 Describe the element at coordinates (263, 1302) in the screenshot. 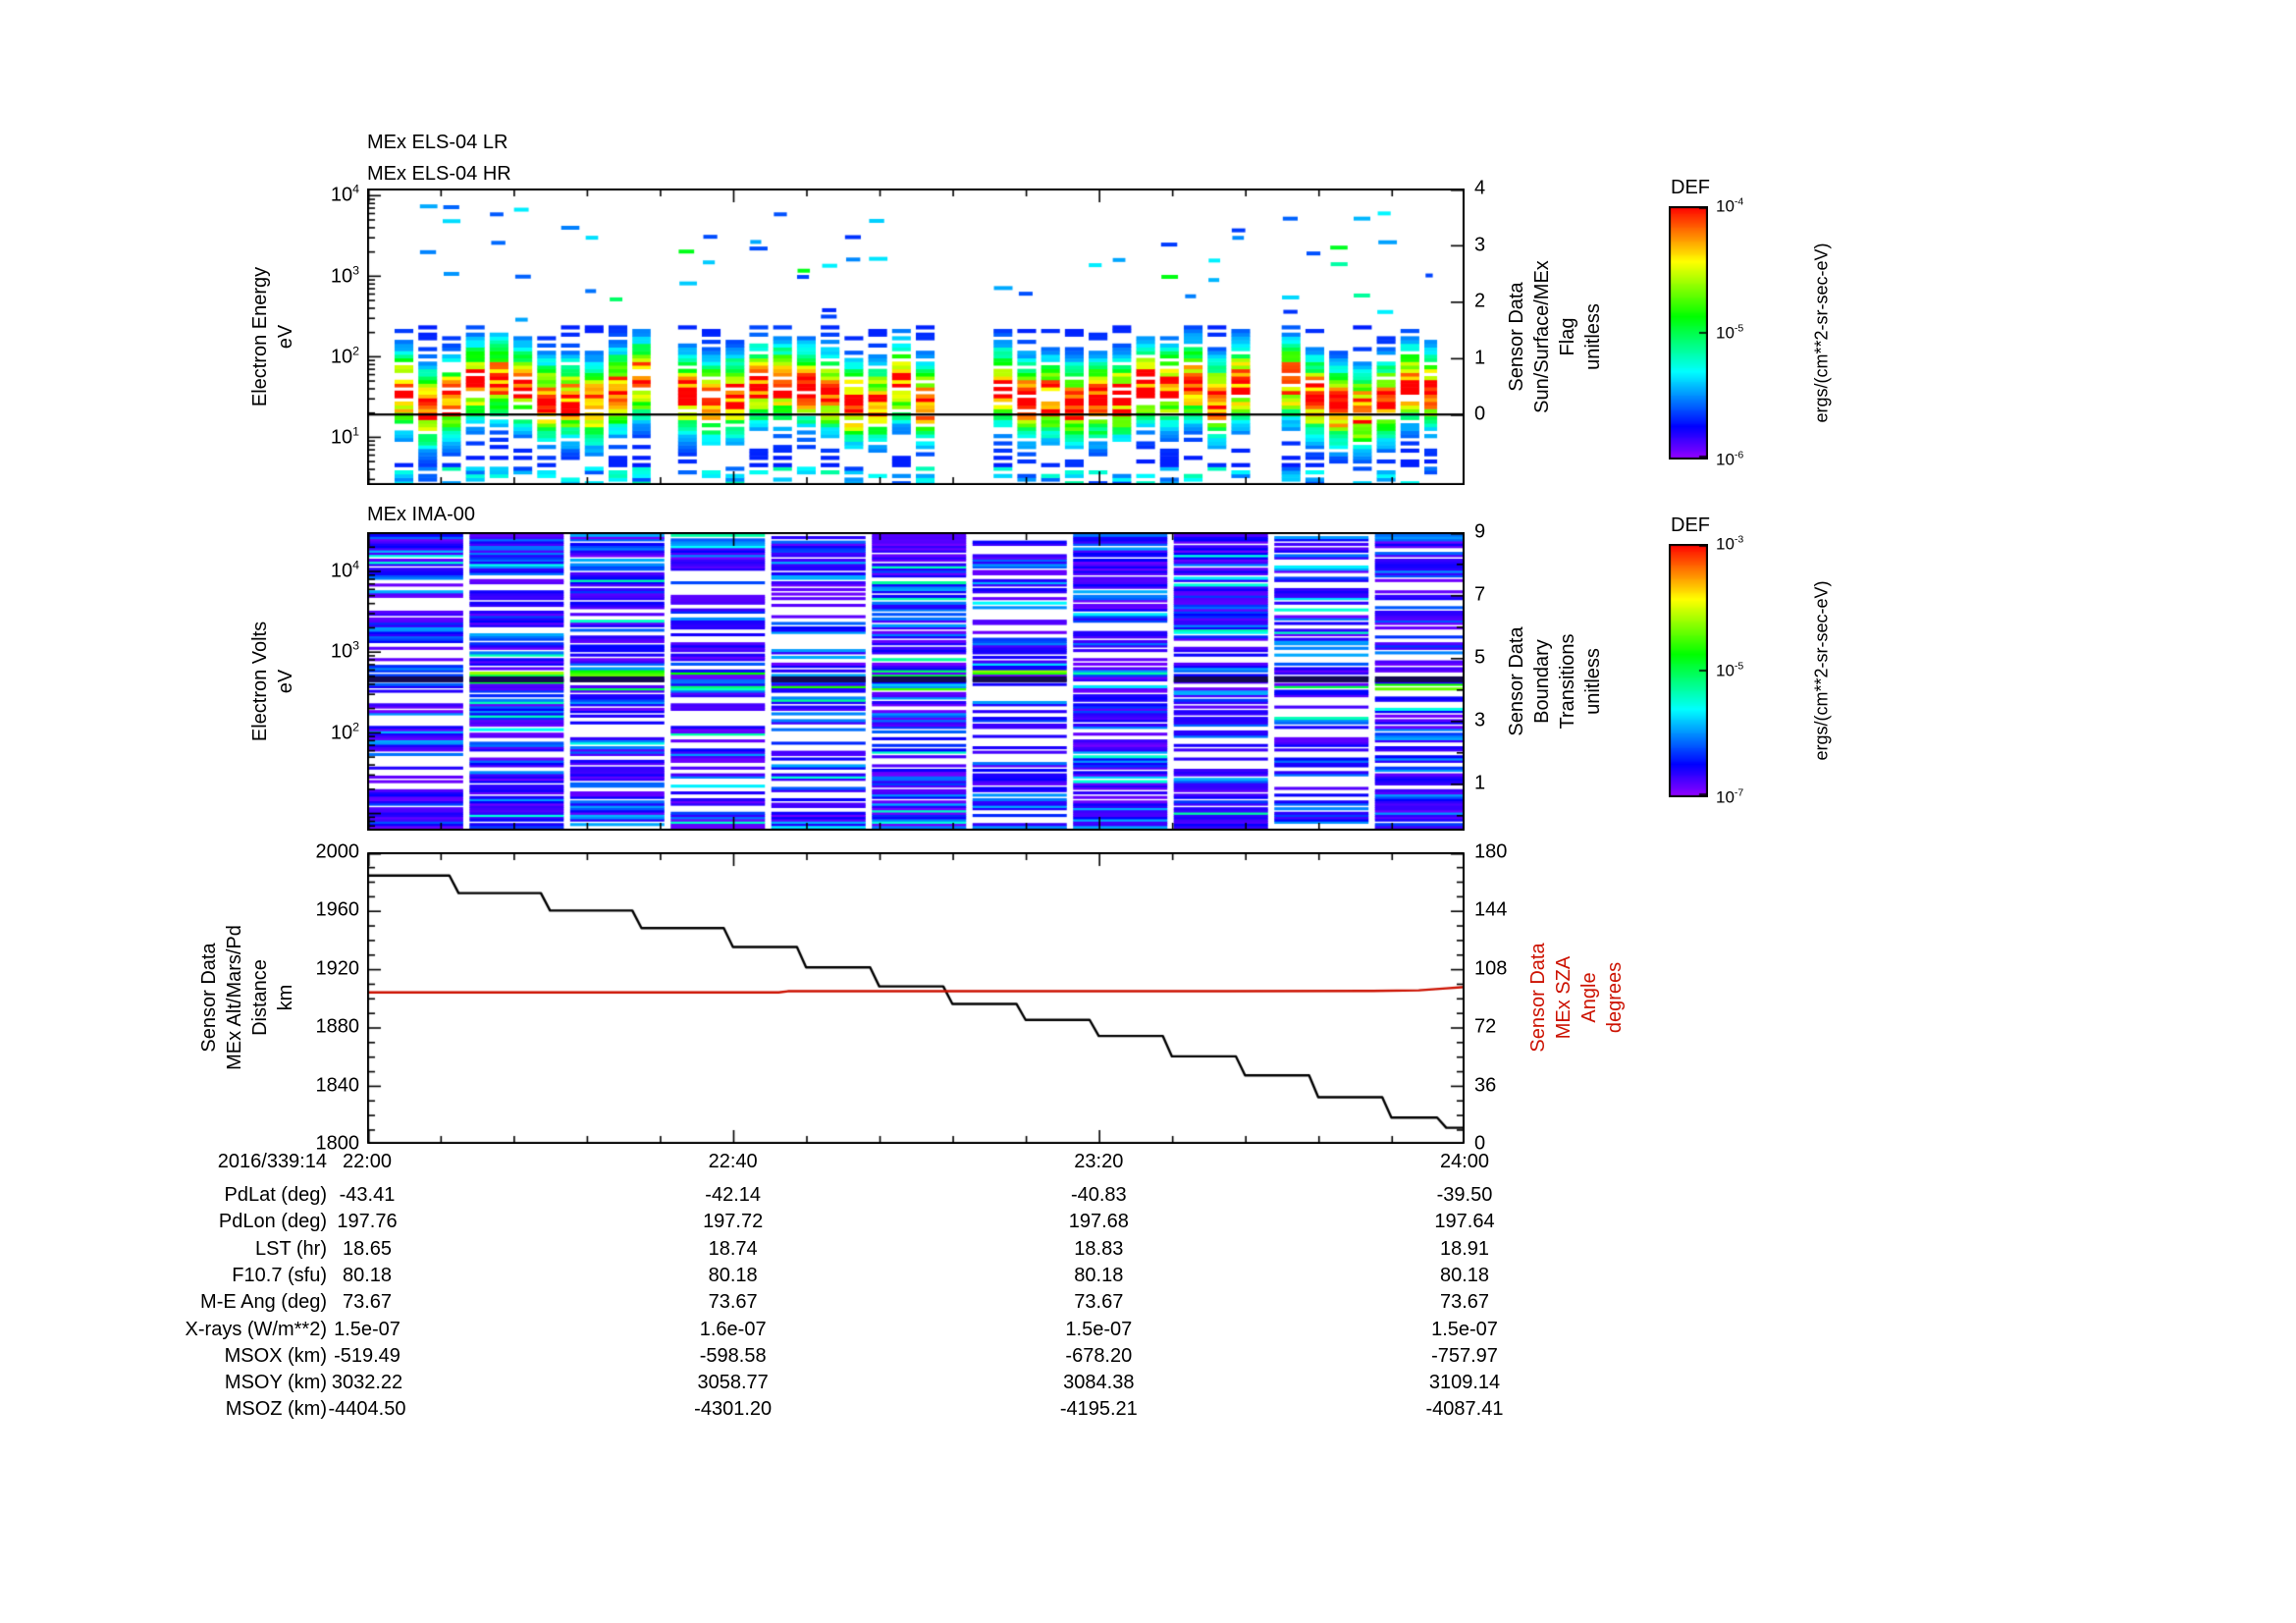

I see `table-row-label: M-E Ang (deg)` at that location.